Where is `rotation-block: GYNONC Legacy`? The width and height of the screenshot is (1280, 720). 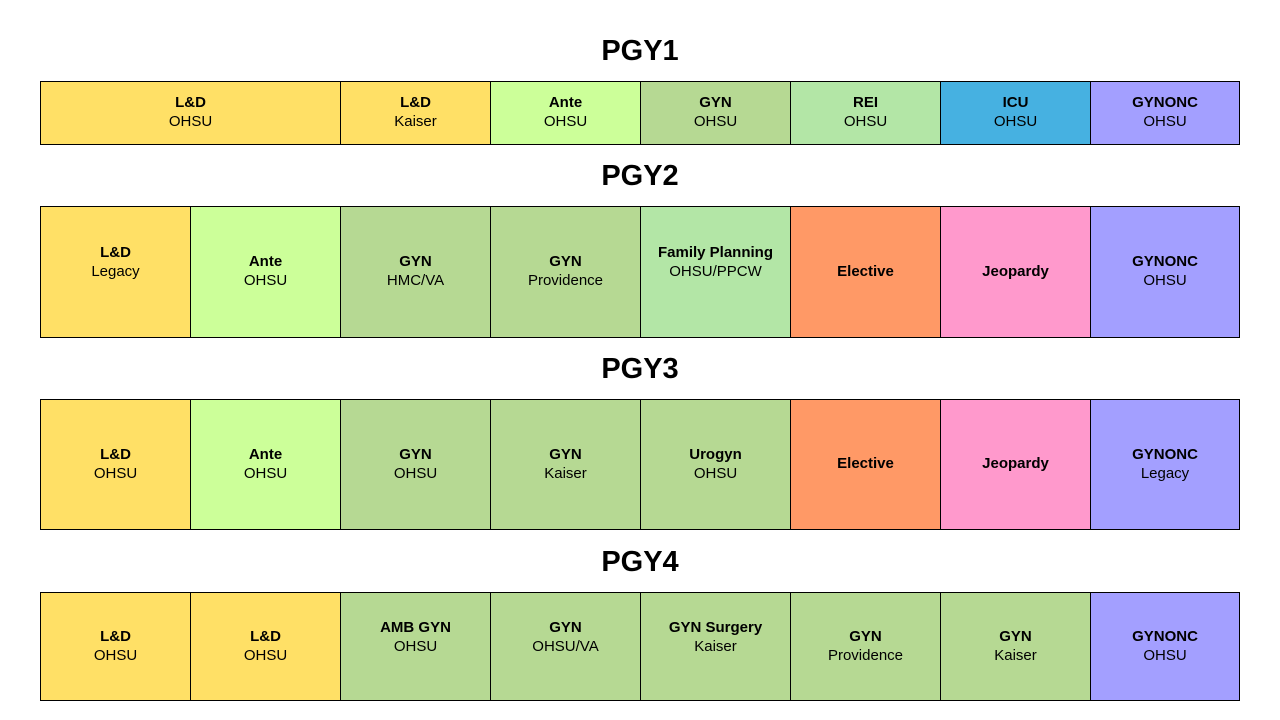
rotation-block: GYNONC Legacy is located at coordinates (1165, 464).